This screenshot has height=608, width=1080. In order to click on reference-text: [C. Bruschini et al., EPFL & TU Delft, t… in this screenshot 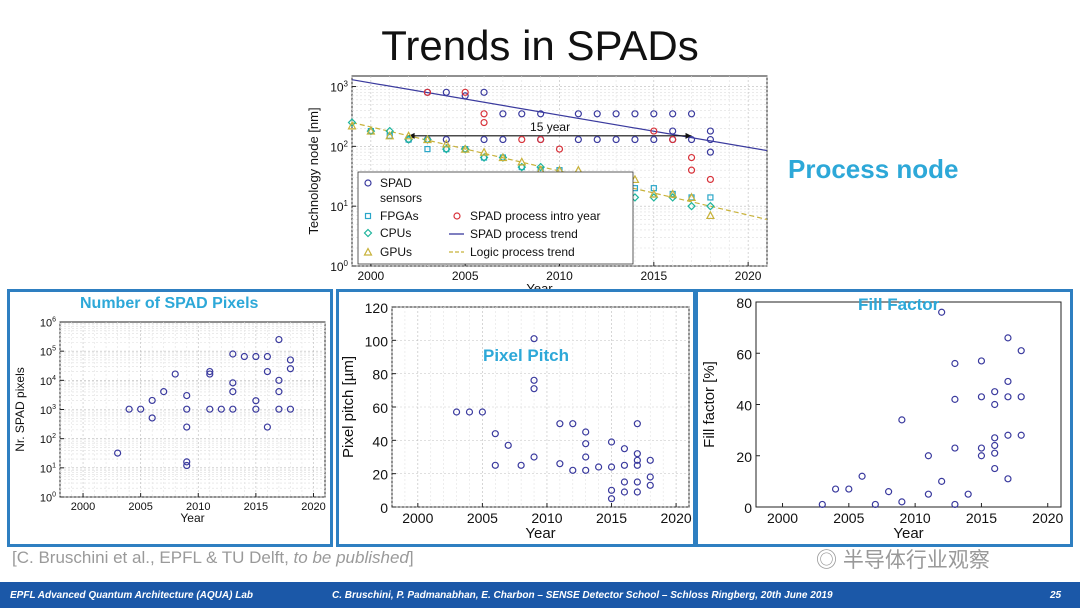, I will do `click(213, 557)`.